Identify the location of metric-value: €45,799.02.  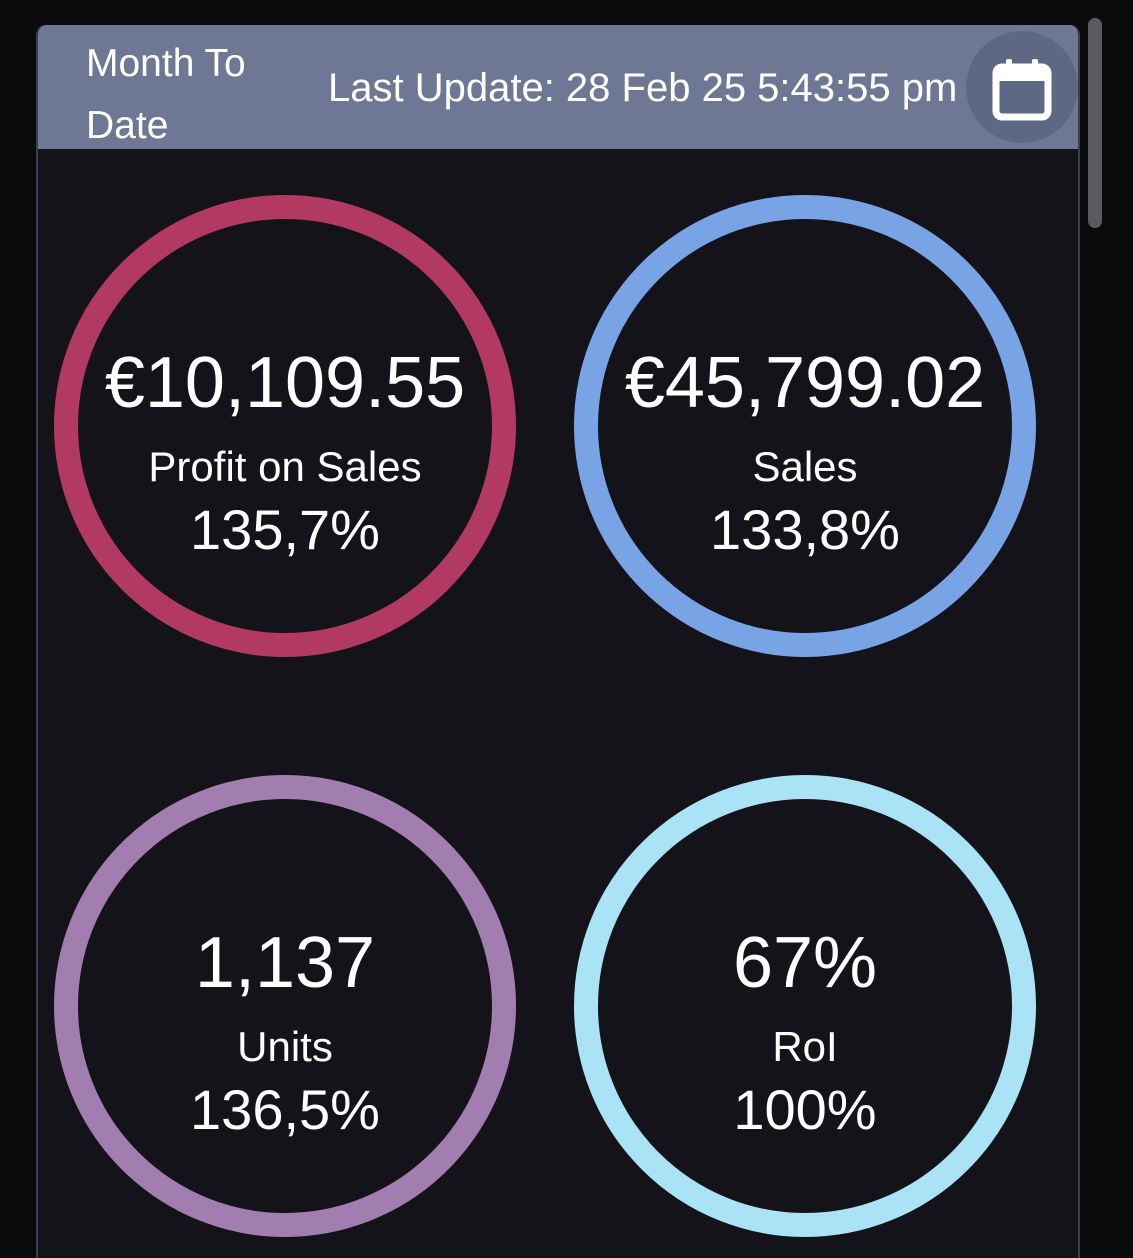
(805, 383).